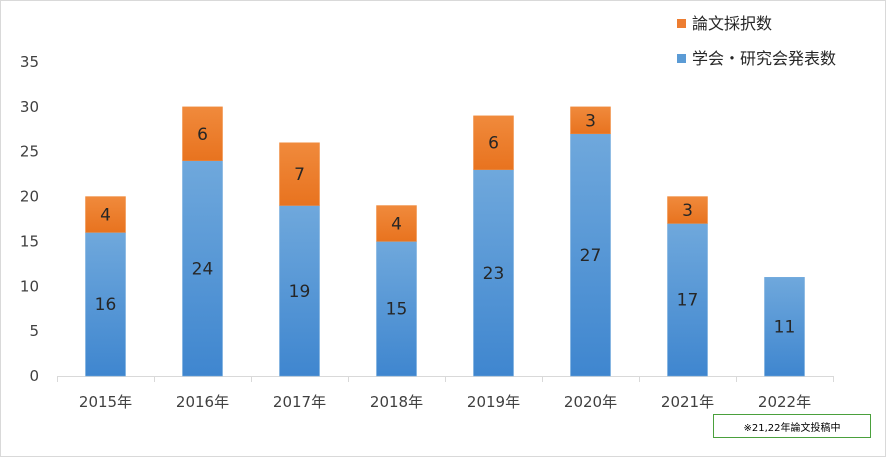 The image size is (886, 457). I want to click on y-axis: 0 5 10 15 20 25 30 35, so click(29, 219).